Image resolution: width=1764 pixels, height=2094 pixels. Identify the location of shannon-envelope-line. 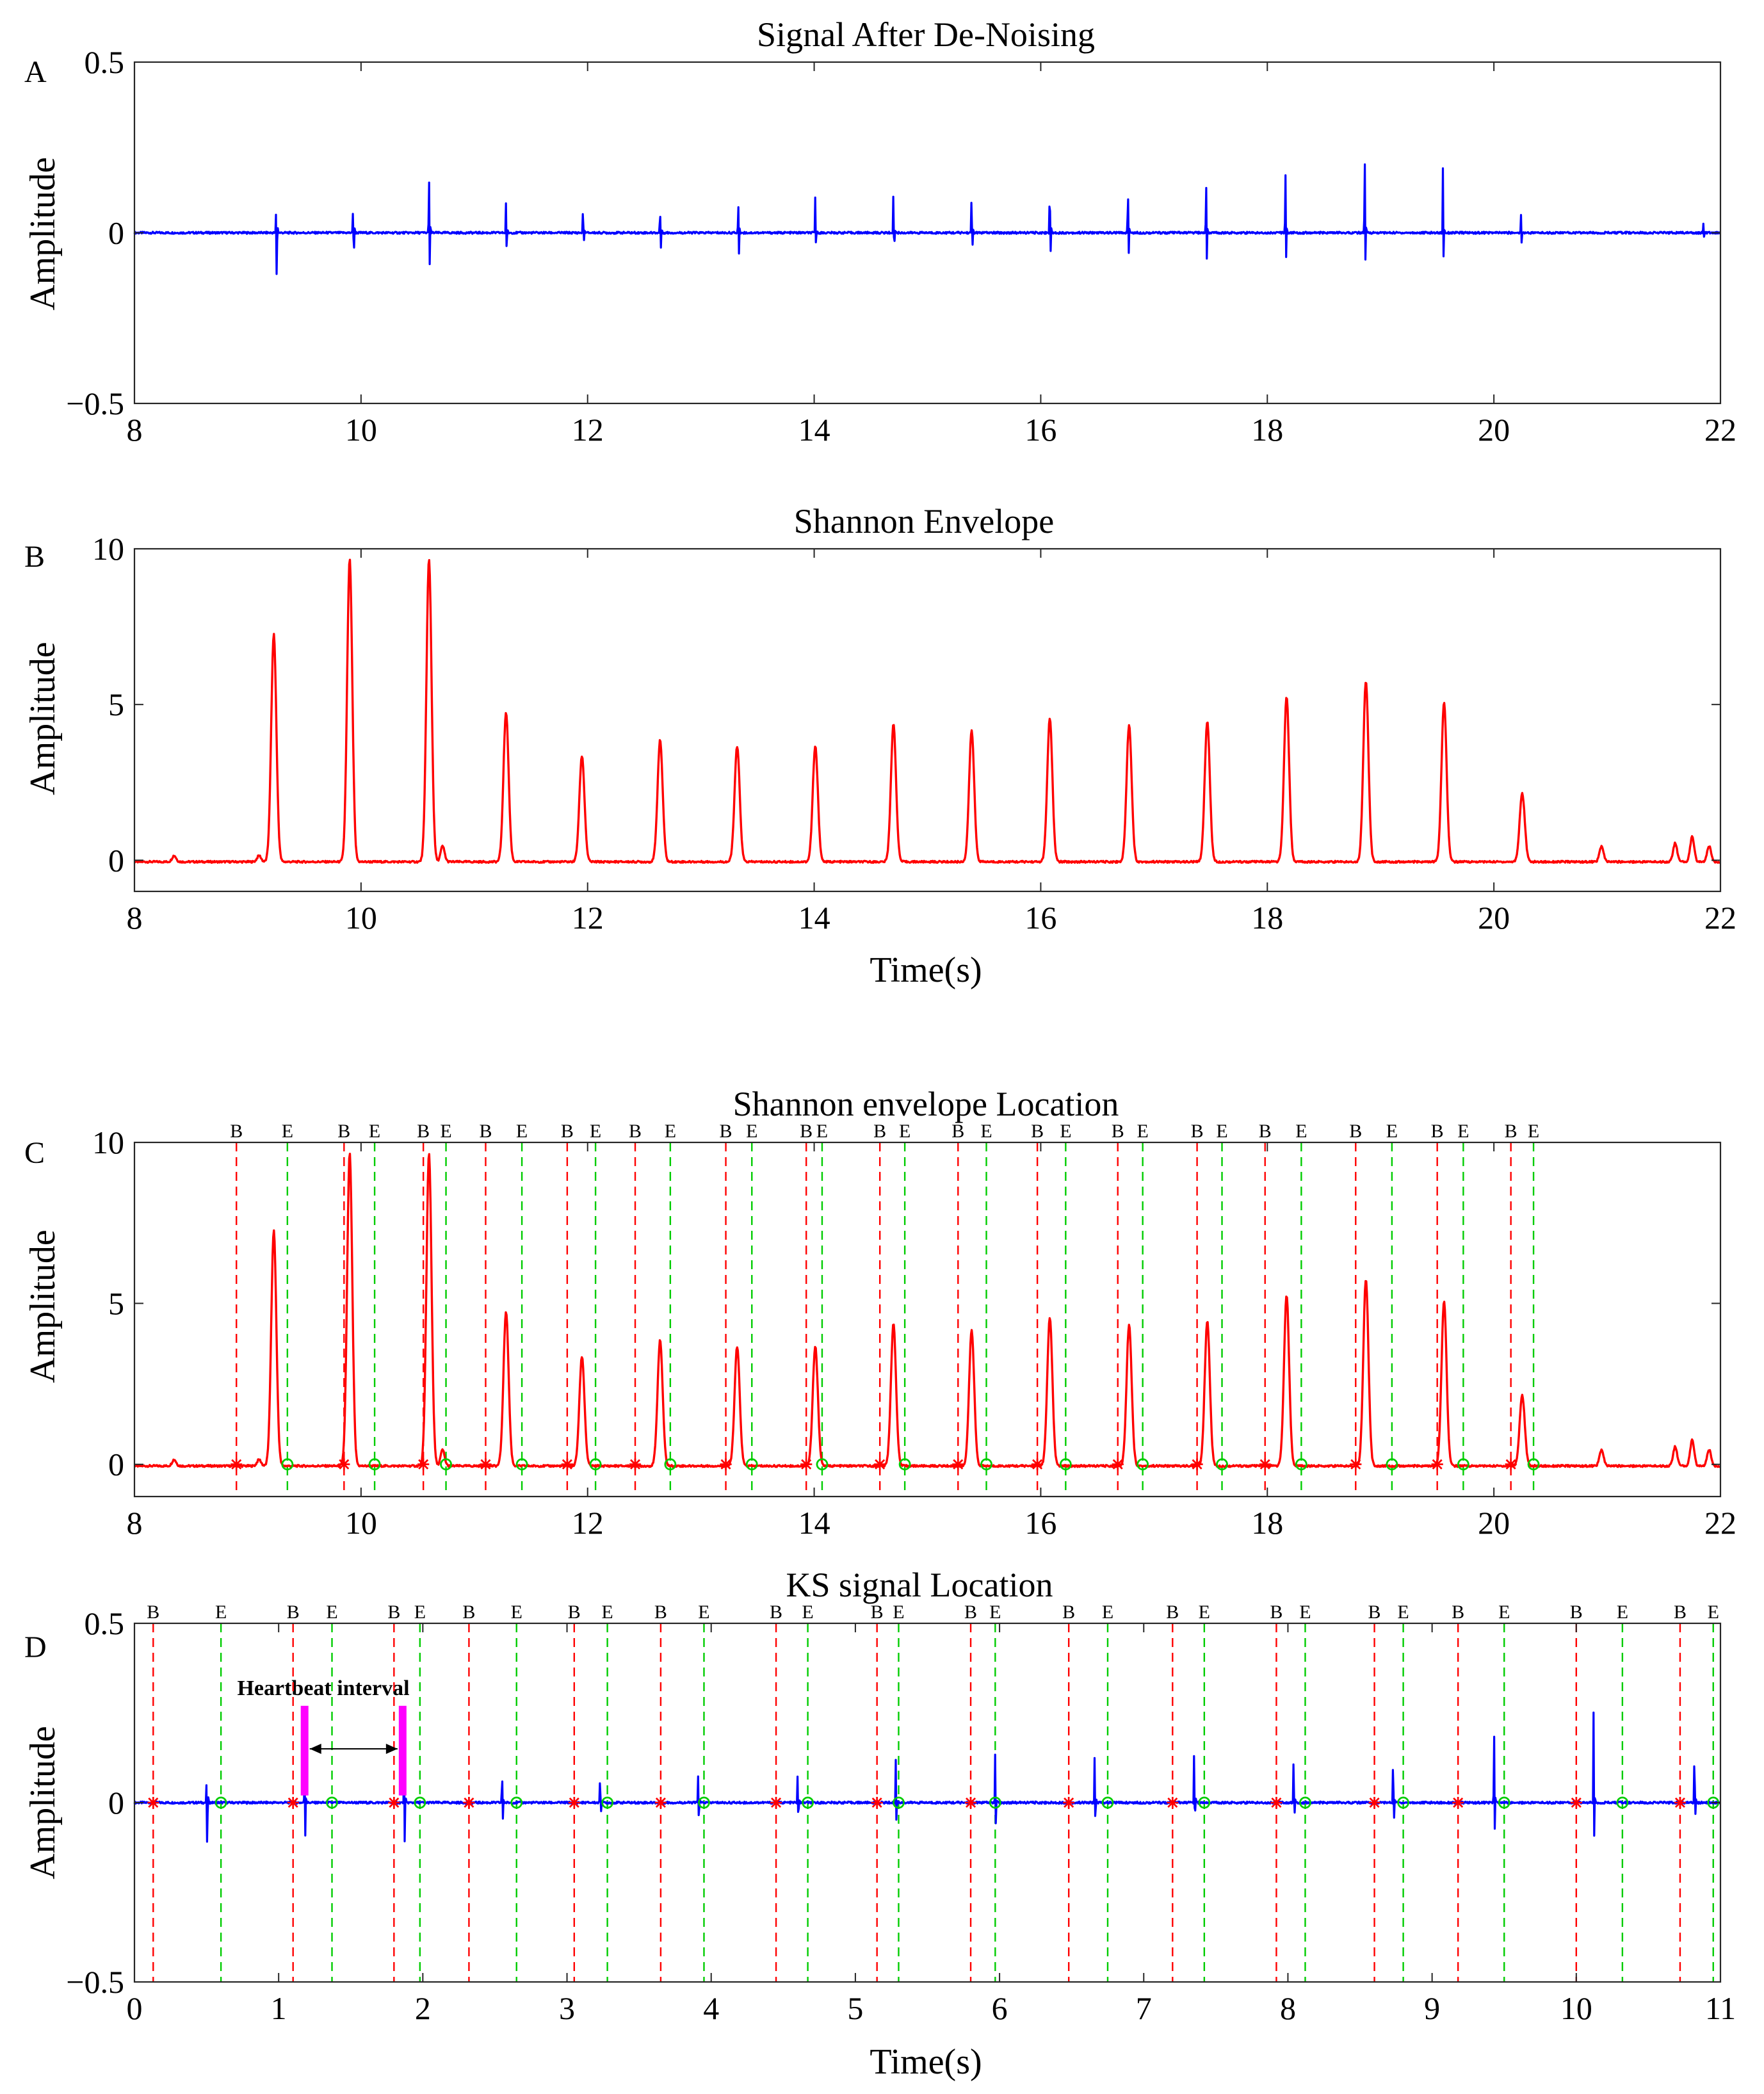
(928, 1310).